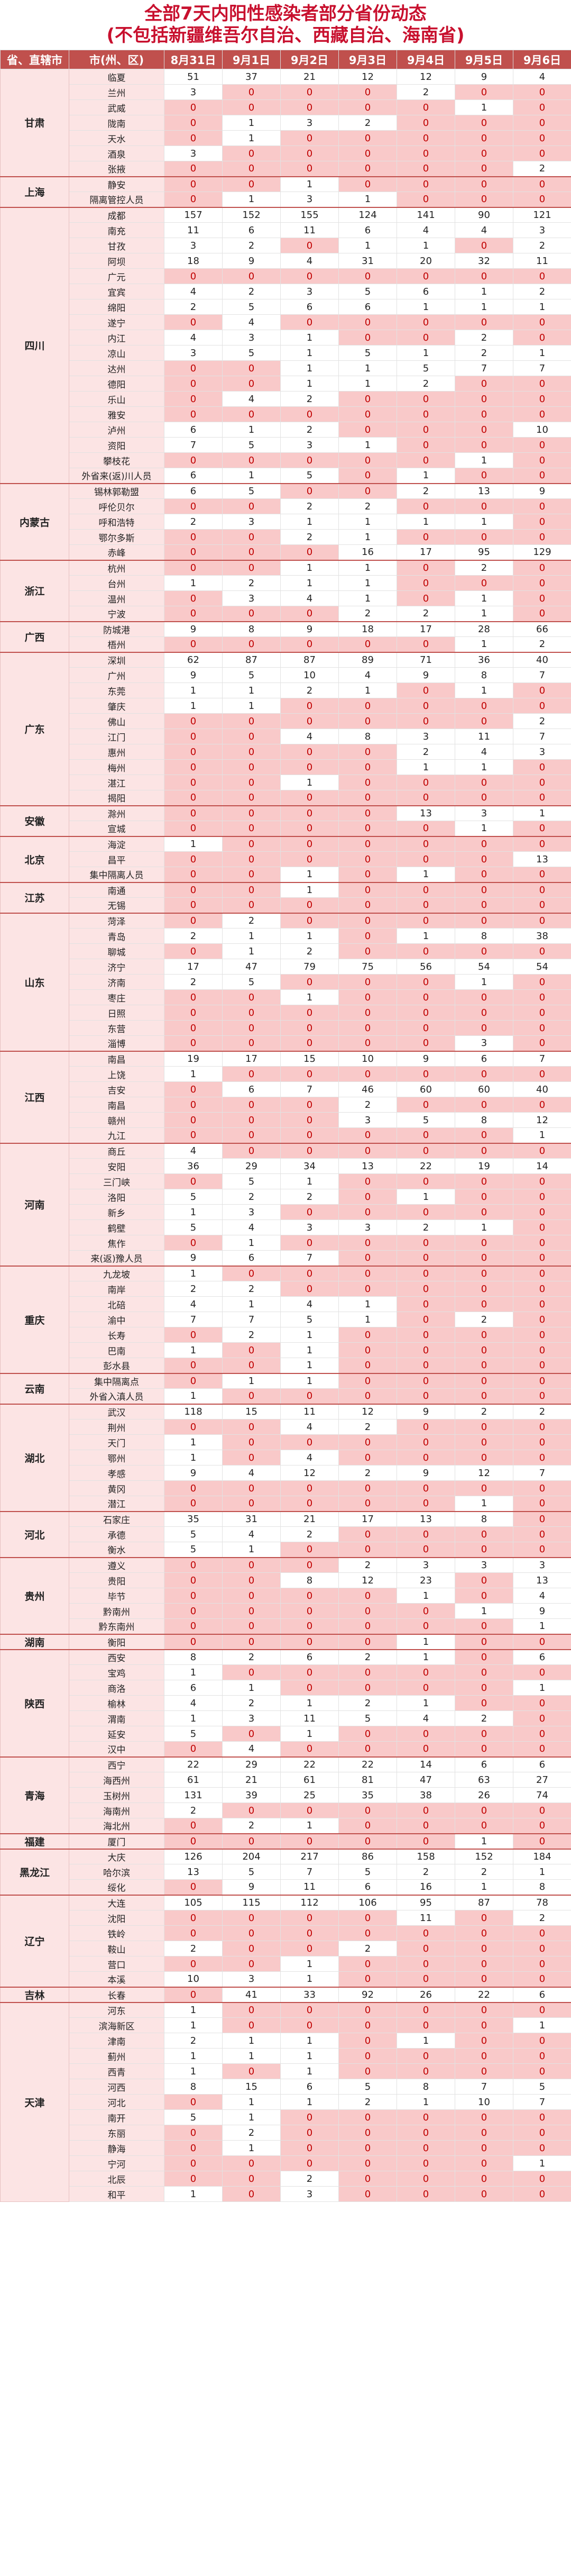  Describe the element at coordinates (116, 107) in the screenshot. I see `city-cell: 武威` at that location.